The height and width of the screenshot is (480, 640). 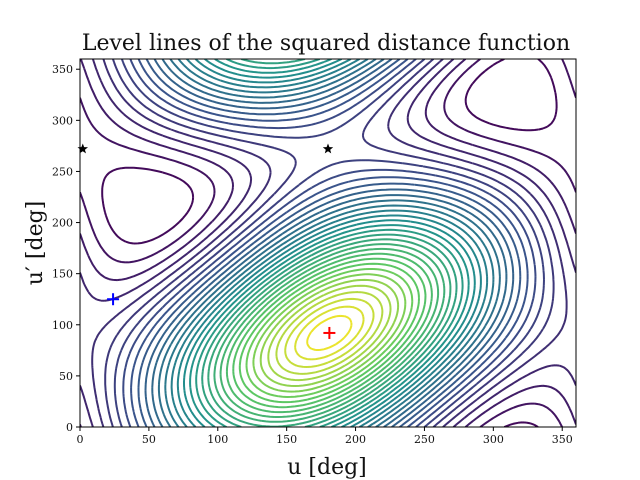 What do you see at coordinates (69, 427) in the screenshot?
I see `y-tick-label: 0` at bounding box center [69, 427].